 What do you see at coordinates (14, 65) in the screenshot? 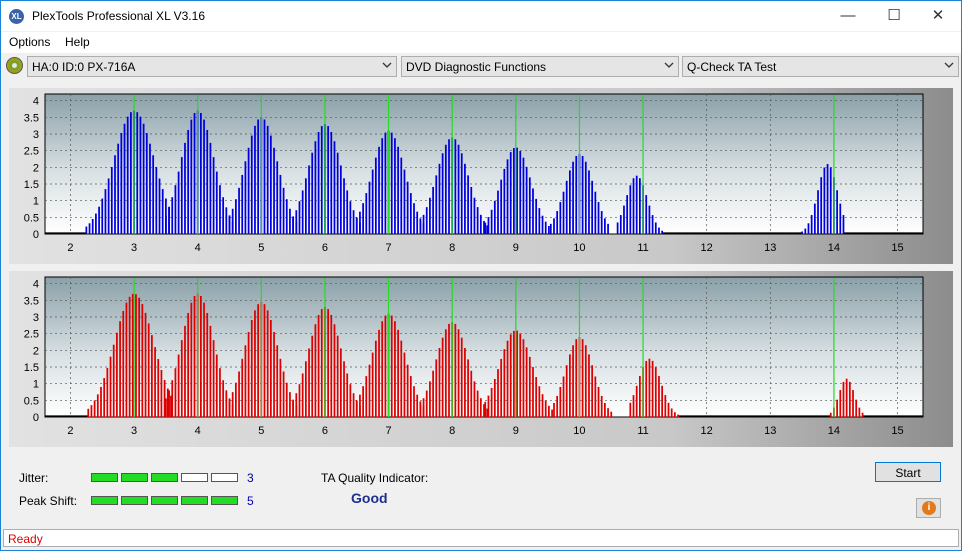
I see `disc-drive-icon` at bounding box center [14, 65].